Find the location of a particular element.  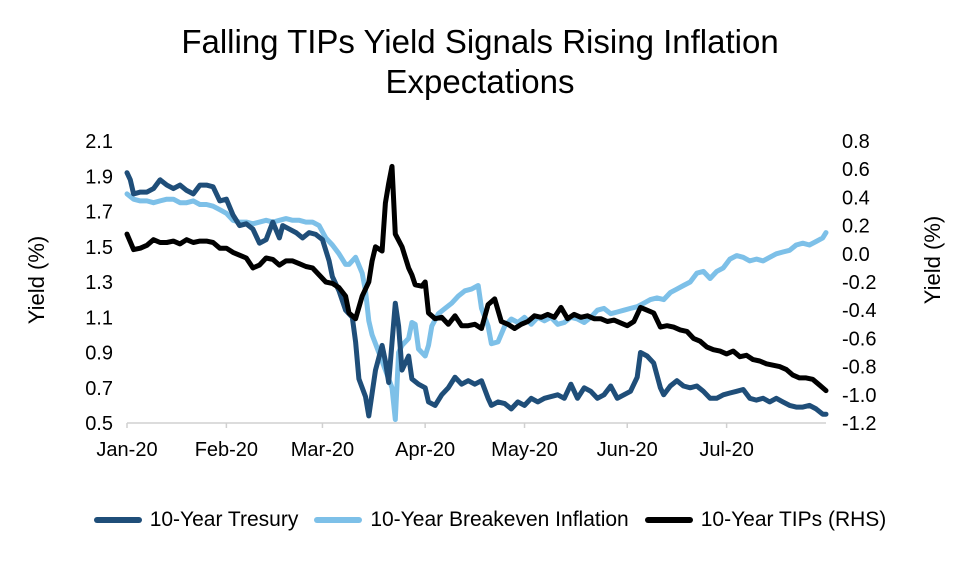

legend-item-treasury: 10-Year Tresury is located at coordinates (196, 520).